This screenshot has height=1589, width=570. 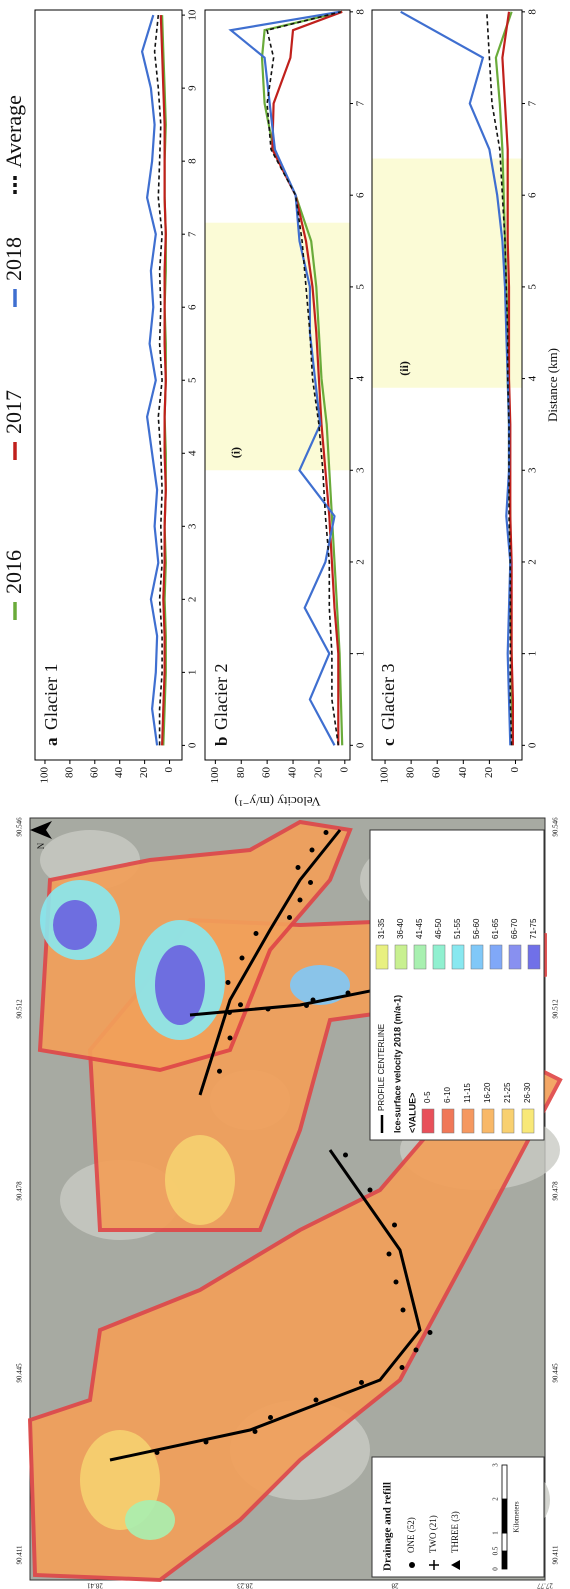 I want to click on longitude-label: 90.546, so click(x=20, y=827).